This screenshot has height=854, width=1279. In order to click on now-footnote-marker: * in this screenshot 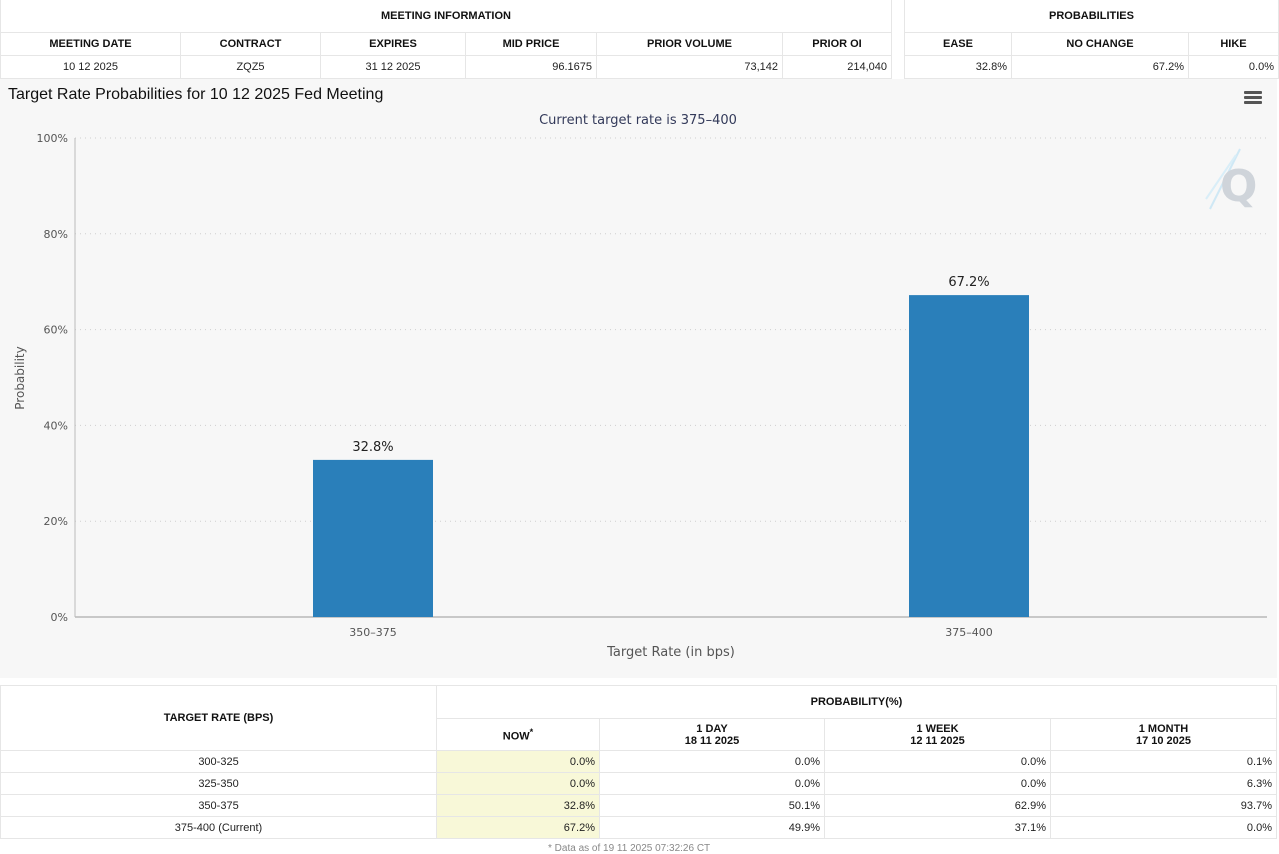, I will do `click(531, 731)`.